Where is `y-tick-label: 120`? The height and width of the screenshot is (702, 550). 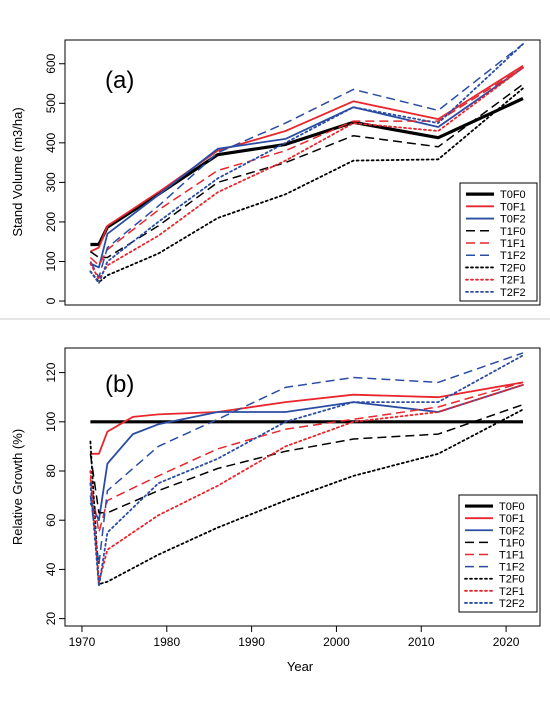
y-tick-label: 120 is located at coordinates (51, 372).